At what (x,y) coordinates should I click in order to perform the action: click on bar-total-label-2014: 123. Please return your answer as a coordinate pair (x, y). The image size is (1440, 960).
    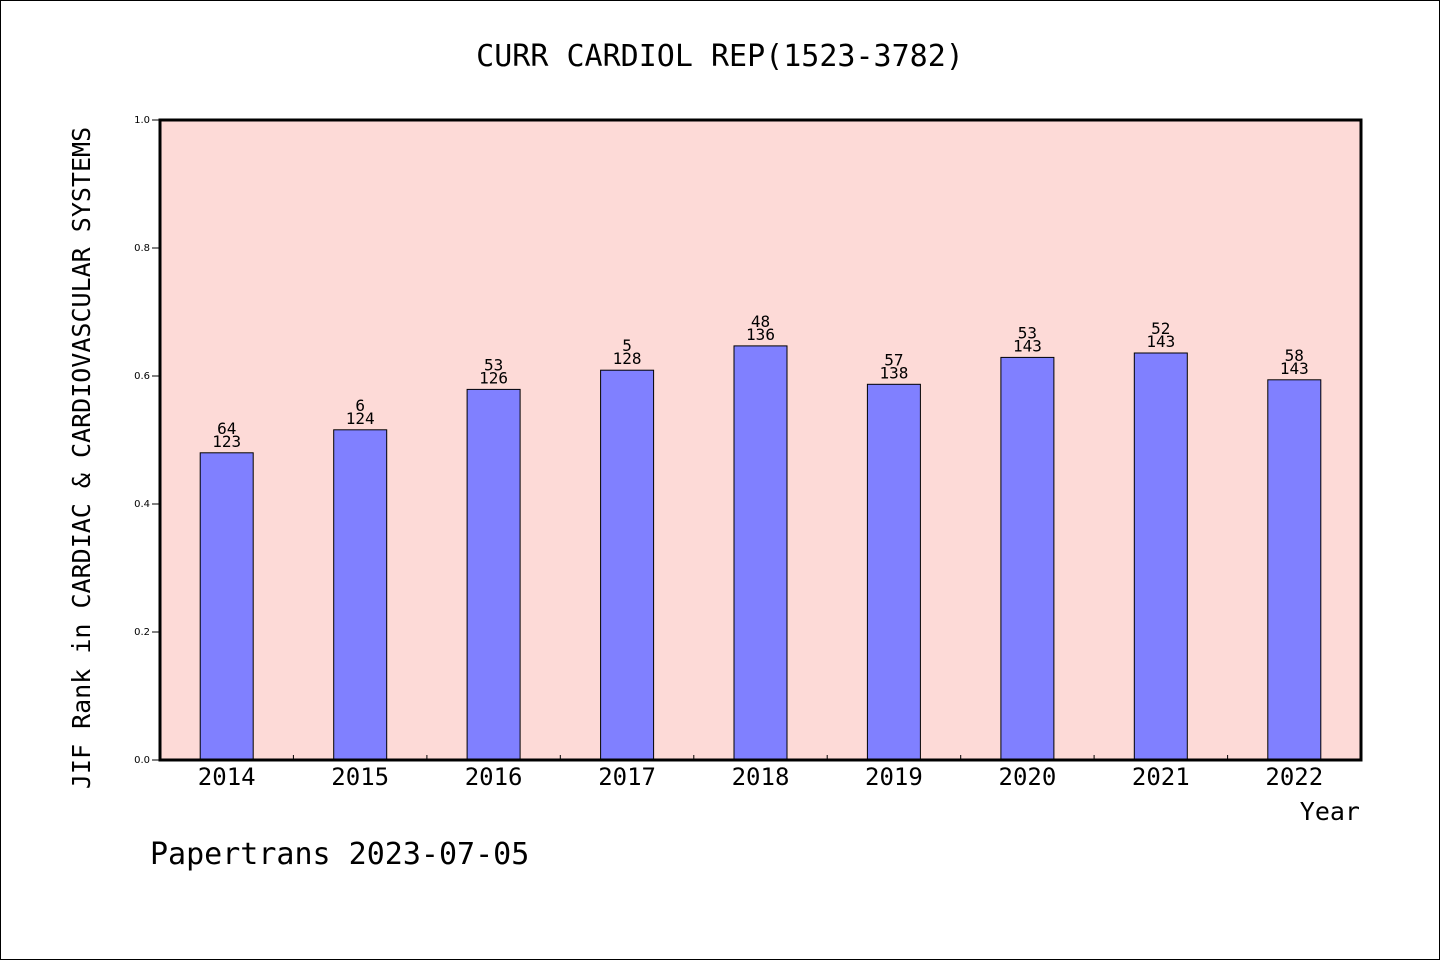
    Looking at the image, I should click on (226, 441).